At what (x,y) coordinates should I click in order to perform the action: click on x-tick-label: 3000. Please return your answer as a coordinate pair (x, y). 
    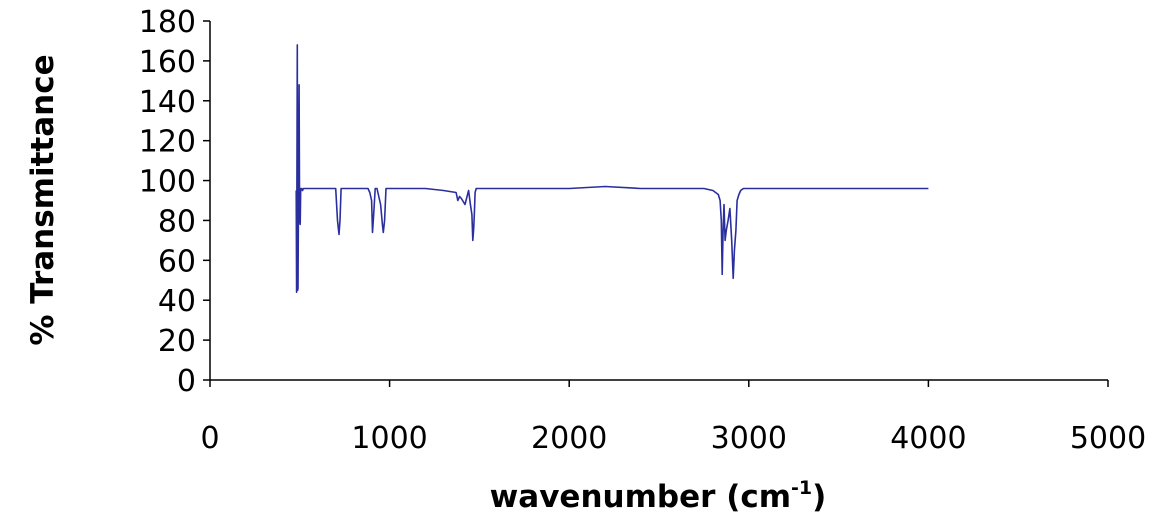
    Looking at the image, I should click on (749, 438).